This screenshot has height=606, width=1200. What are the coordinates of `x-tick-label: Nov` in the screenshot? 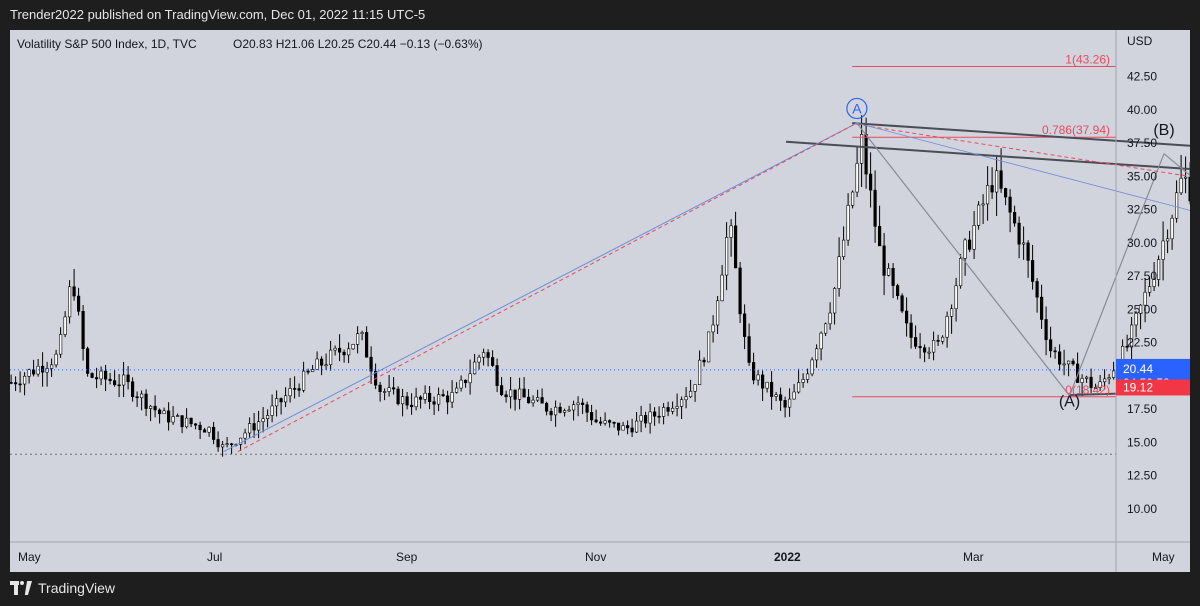 It's located at (595, 557).